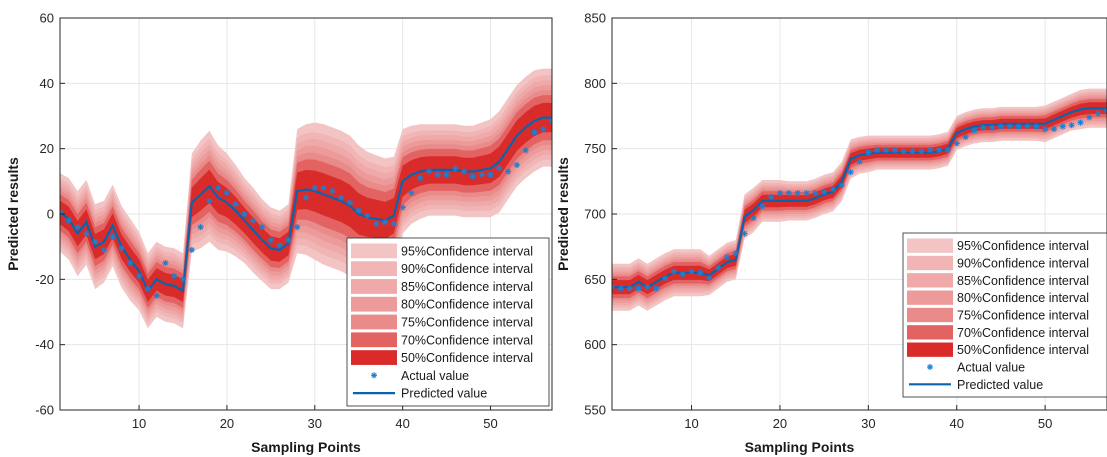 This screenshot has height=457, width=1107. Describe the element at coordinates (595, 83) in the screenshot. I see `y-tick-label: 800` at that location.